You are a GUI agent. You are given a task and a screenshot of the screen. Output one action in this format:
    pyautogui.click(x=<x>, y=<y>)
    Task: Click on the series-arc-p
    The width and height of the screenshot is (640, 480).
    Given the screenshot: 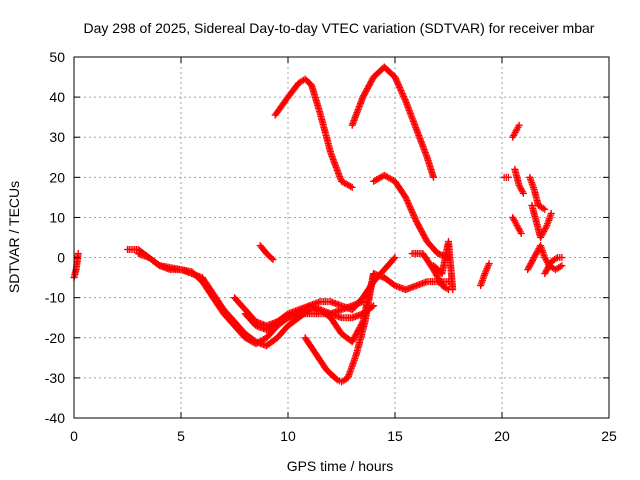 What is the action you would take?
    pyautogui.click(x=516, y=131)
    